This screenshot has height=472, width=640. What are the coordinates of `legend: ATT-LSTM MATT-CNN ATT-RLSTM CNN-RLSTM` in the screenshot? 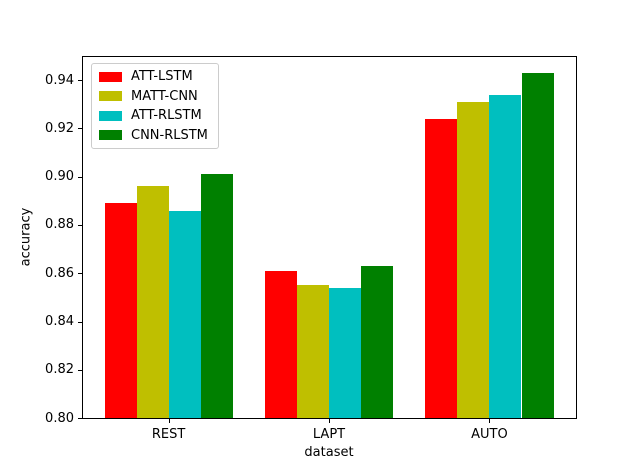 It's located at (155, 106).